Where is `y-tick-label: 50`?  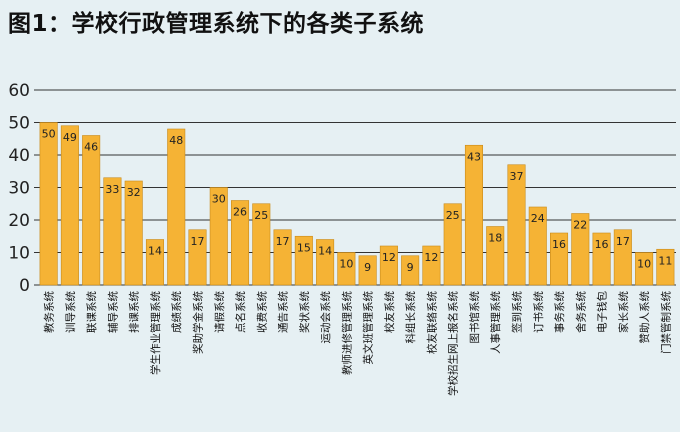 y-tick-label: 50 is located at coordinates (19, 124).